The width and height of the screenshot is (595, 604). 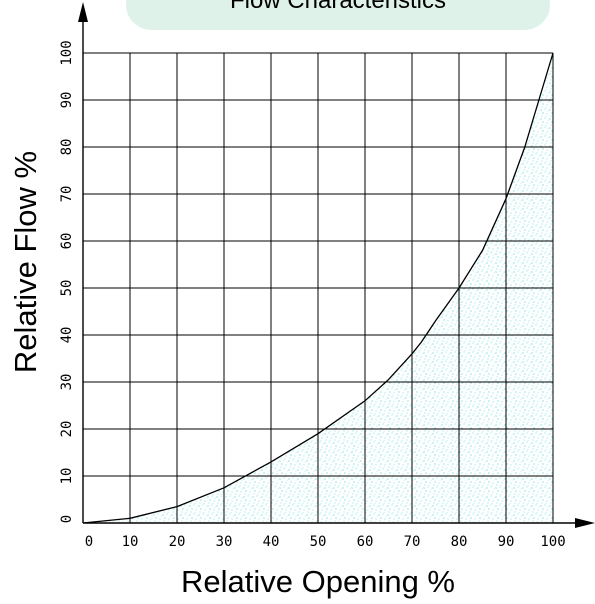 What do you see at coordinates (318, 581) in the screenshot?
I see `x-axis-title: Relative Opening %` at bounding box center [318, 581].